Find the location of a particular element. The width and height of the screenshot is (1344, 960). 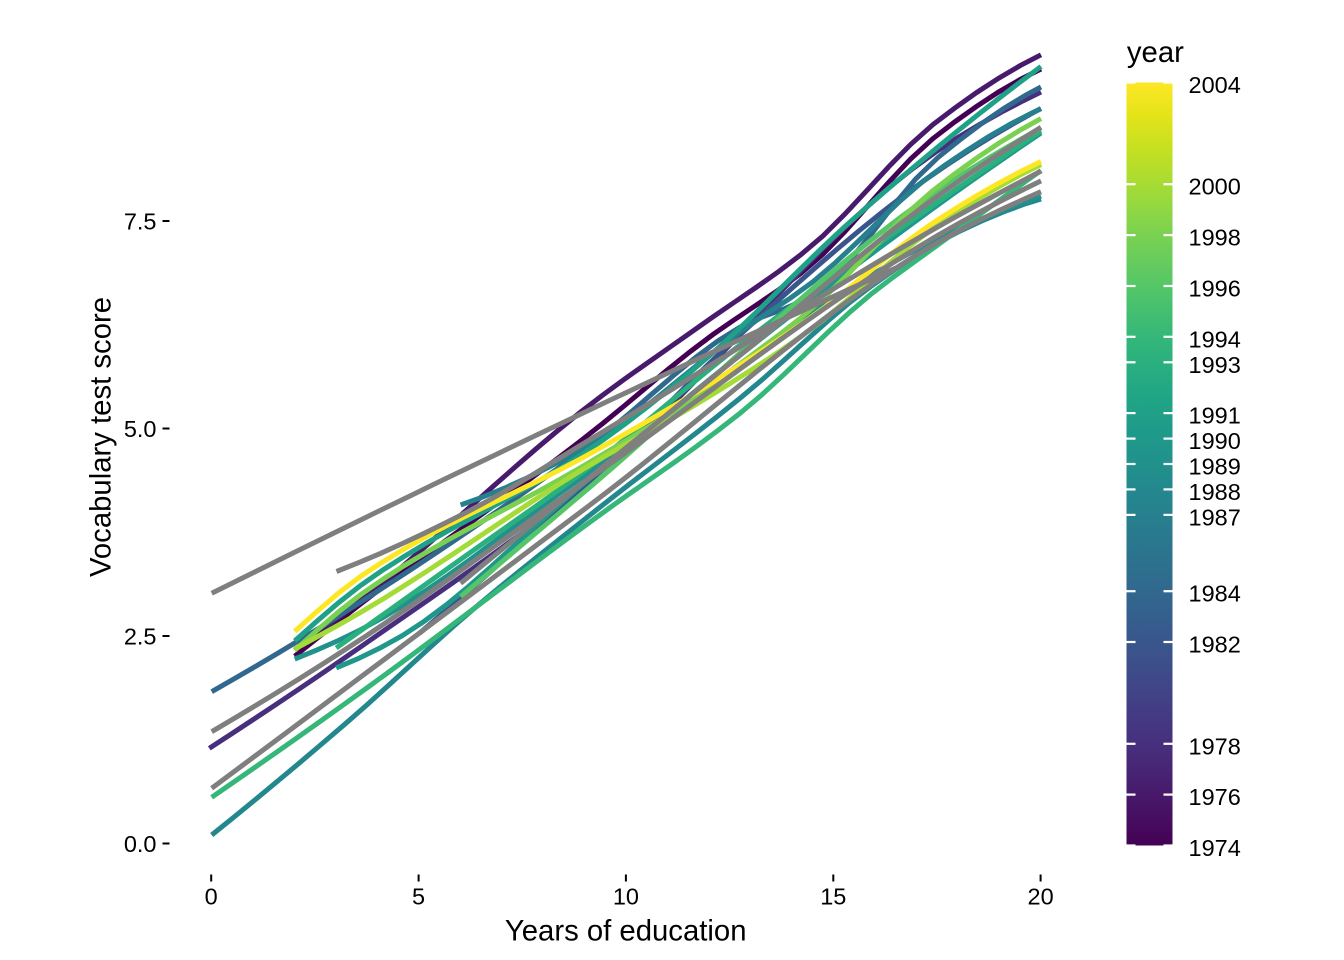

svg-text: 1990 is located at coordinates (1215, 441).